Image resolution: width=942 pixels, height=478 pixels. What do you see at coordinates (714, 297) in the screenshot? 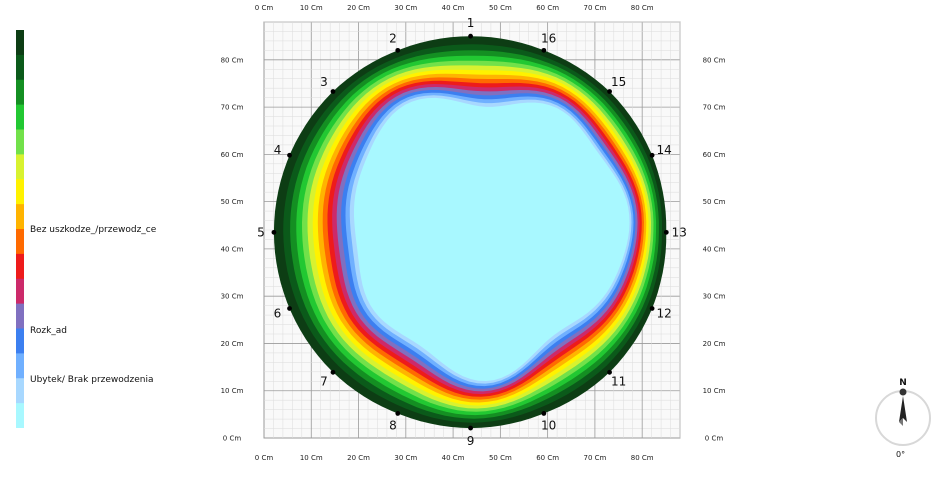
I see `y-tick-label-right: 30 Cm` at bounding box center [714, 297].